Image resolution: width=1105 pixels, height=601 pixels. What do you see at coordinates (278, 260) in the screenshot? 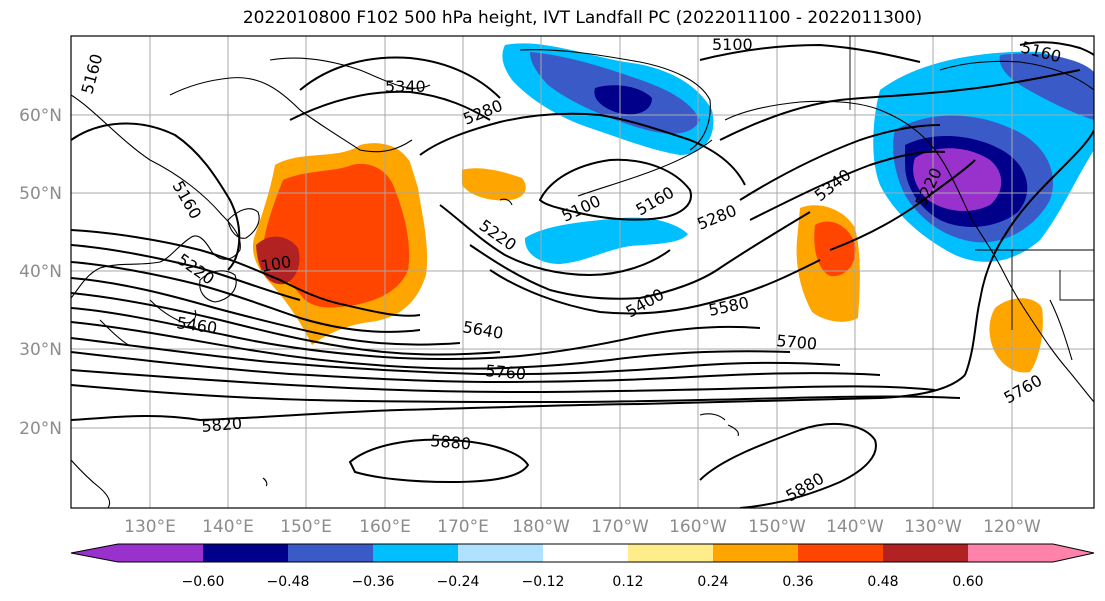
I see `positive-field-w-max` at bounding box center [278, 260].